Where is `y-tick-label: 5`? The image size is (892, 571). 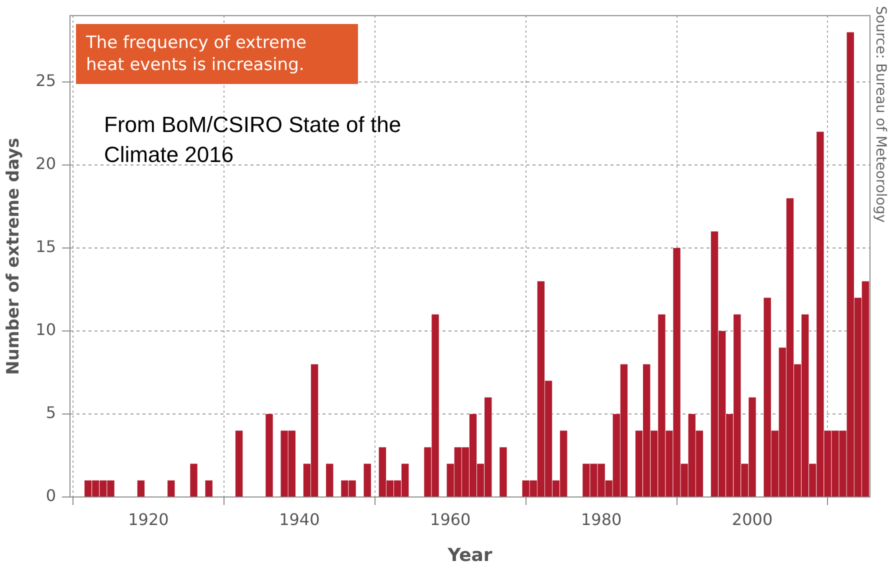
y-tick-label: 5 is located at coordinates (51, 412).